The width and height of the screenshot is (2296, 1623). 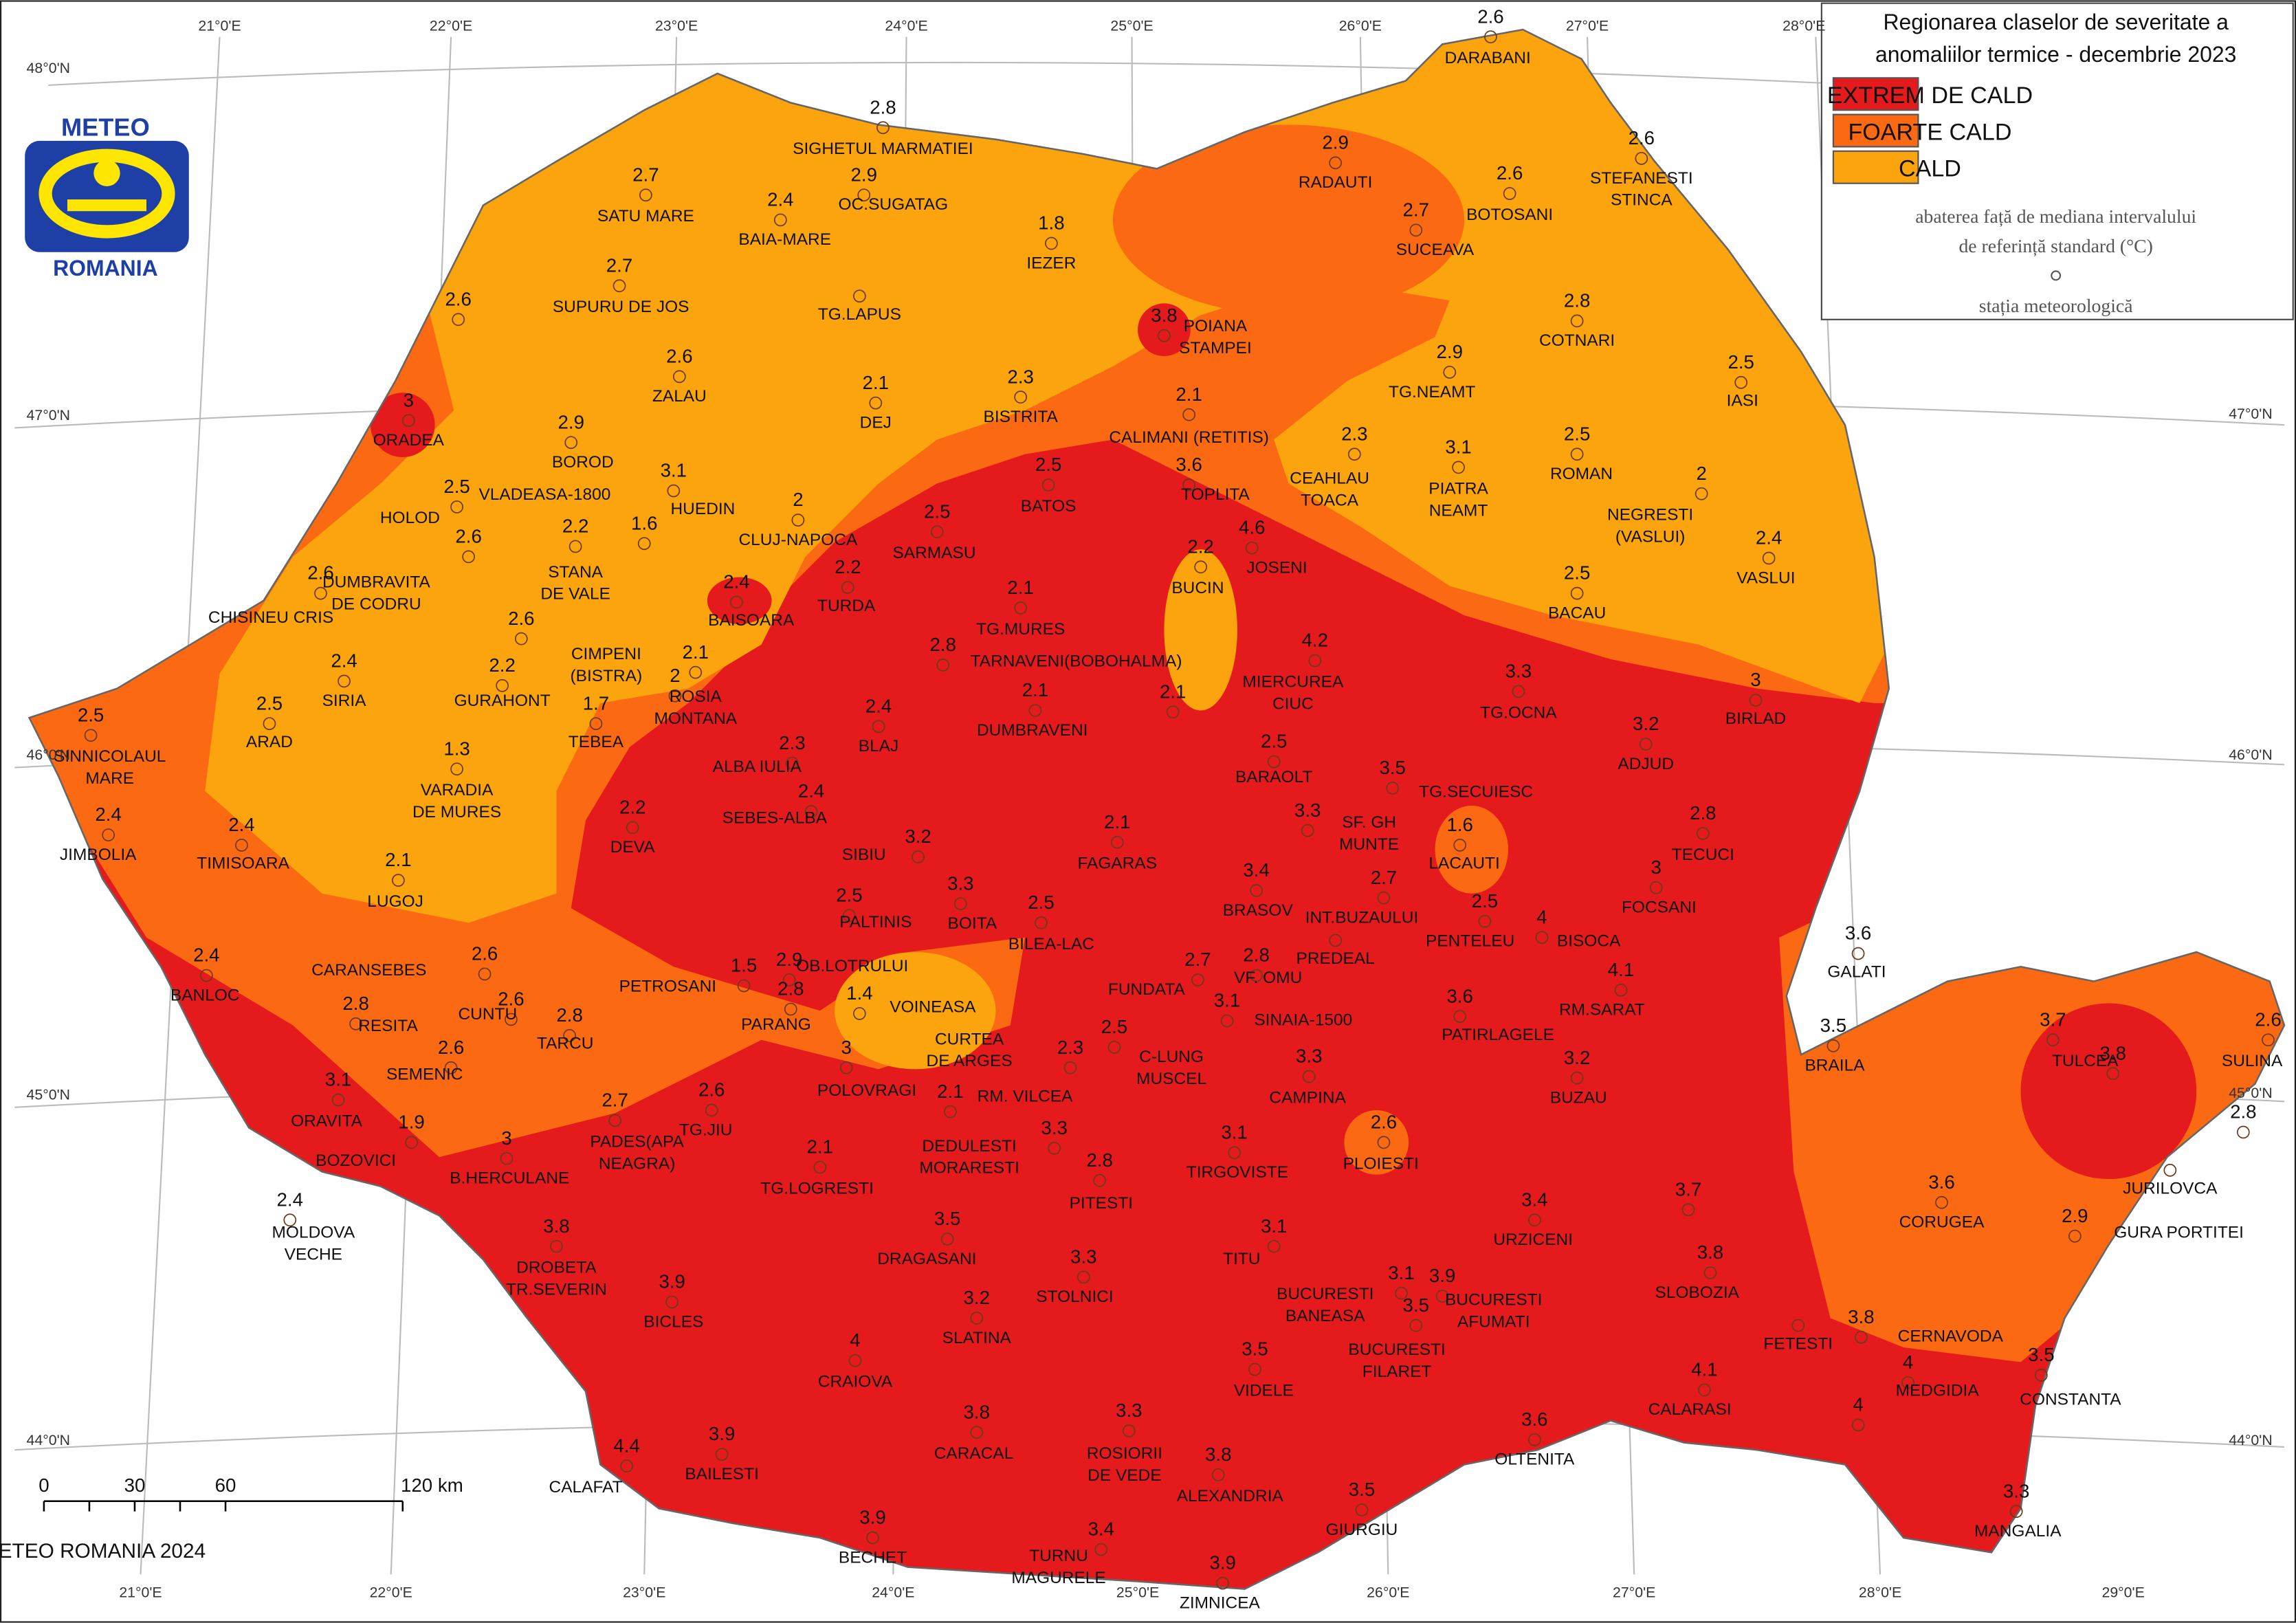 I want to click on station-name: GURAHONT, so click(x=502, y=701).